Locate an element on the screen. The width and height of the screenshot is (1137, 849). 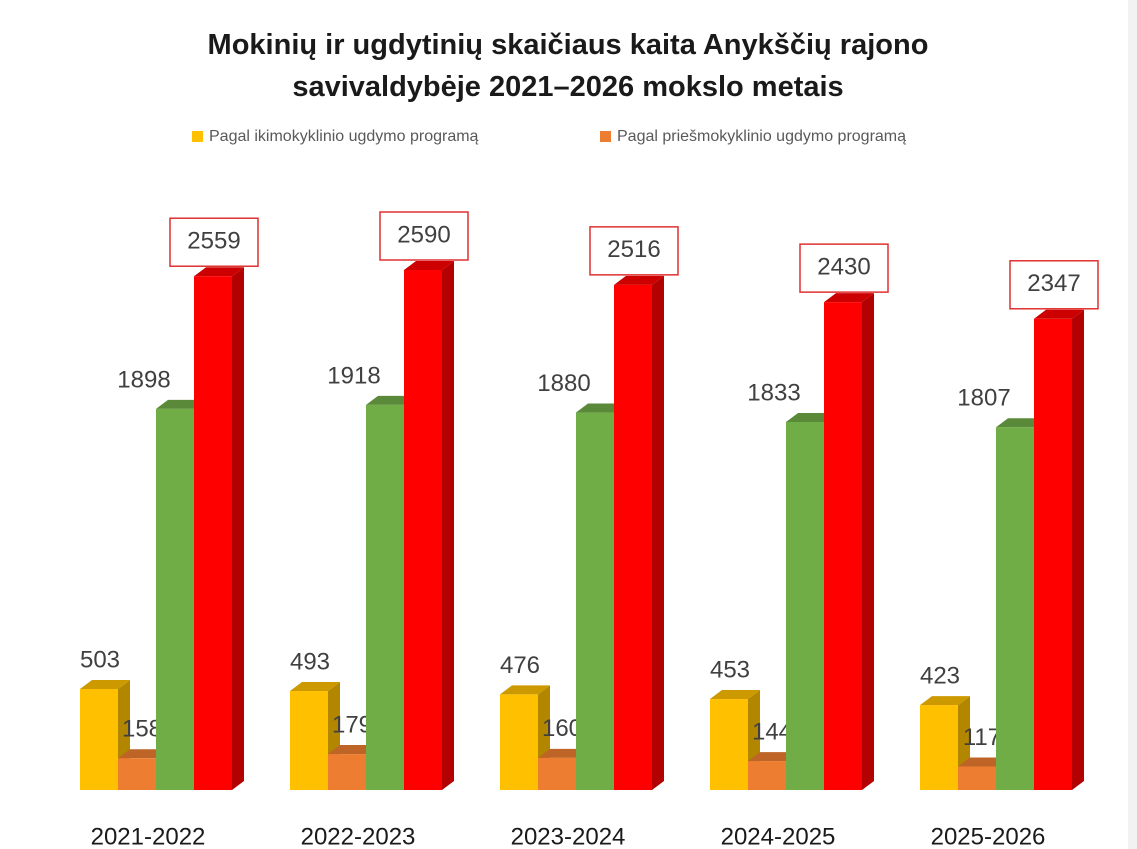
value-label: 2559 is located at coordinates (213, 241).